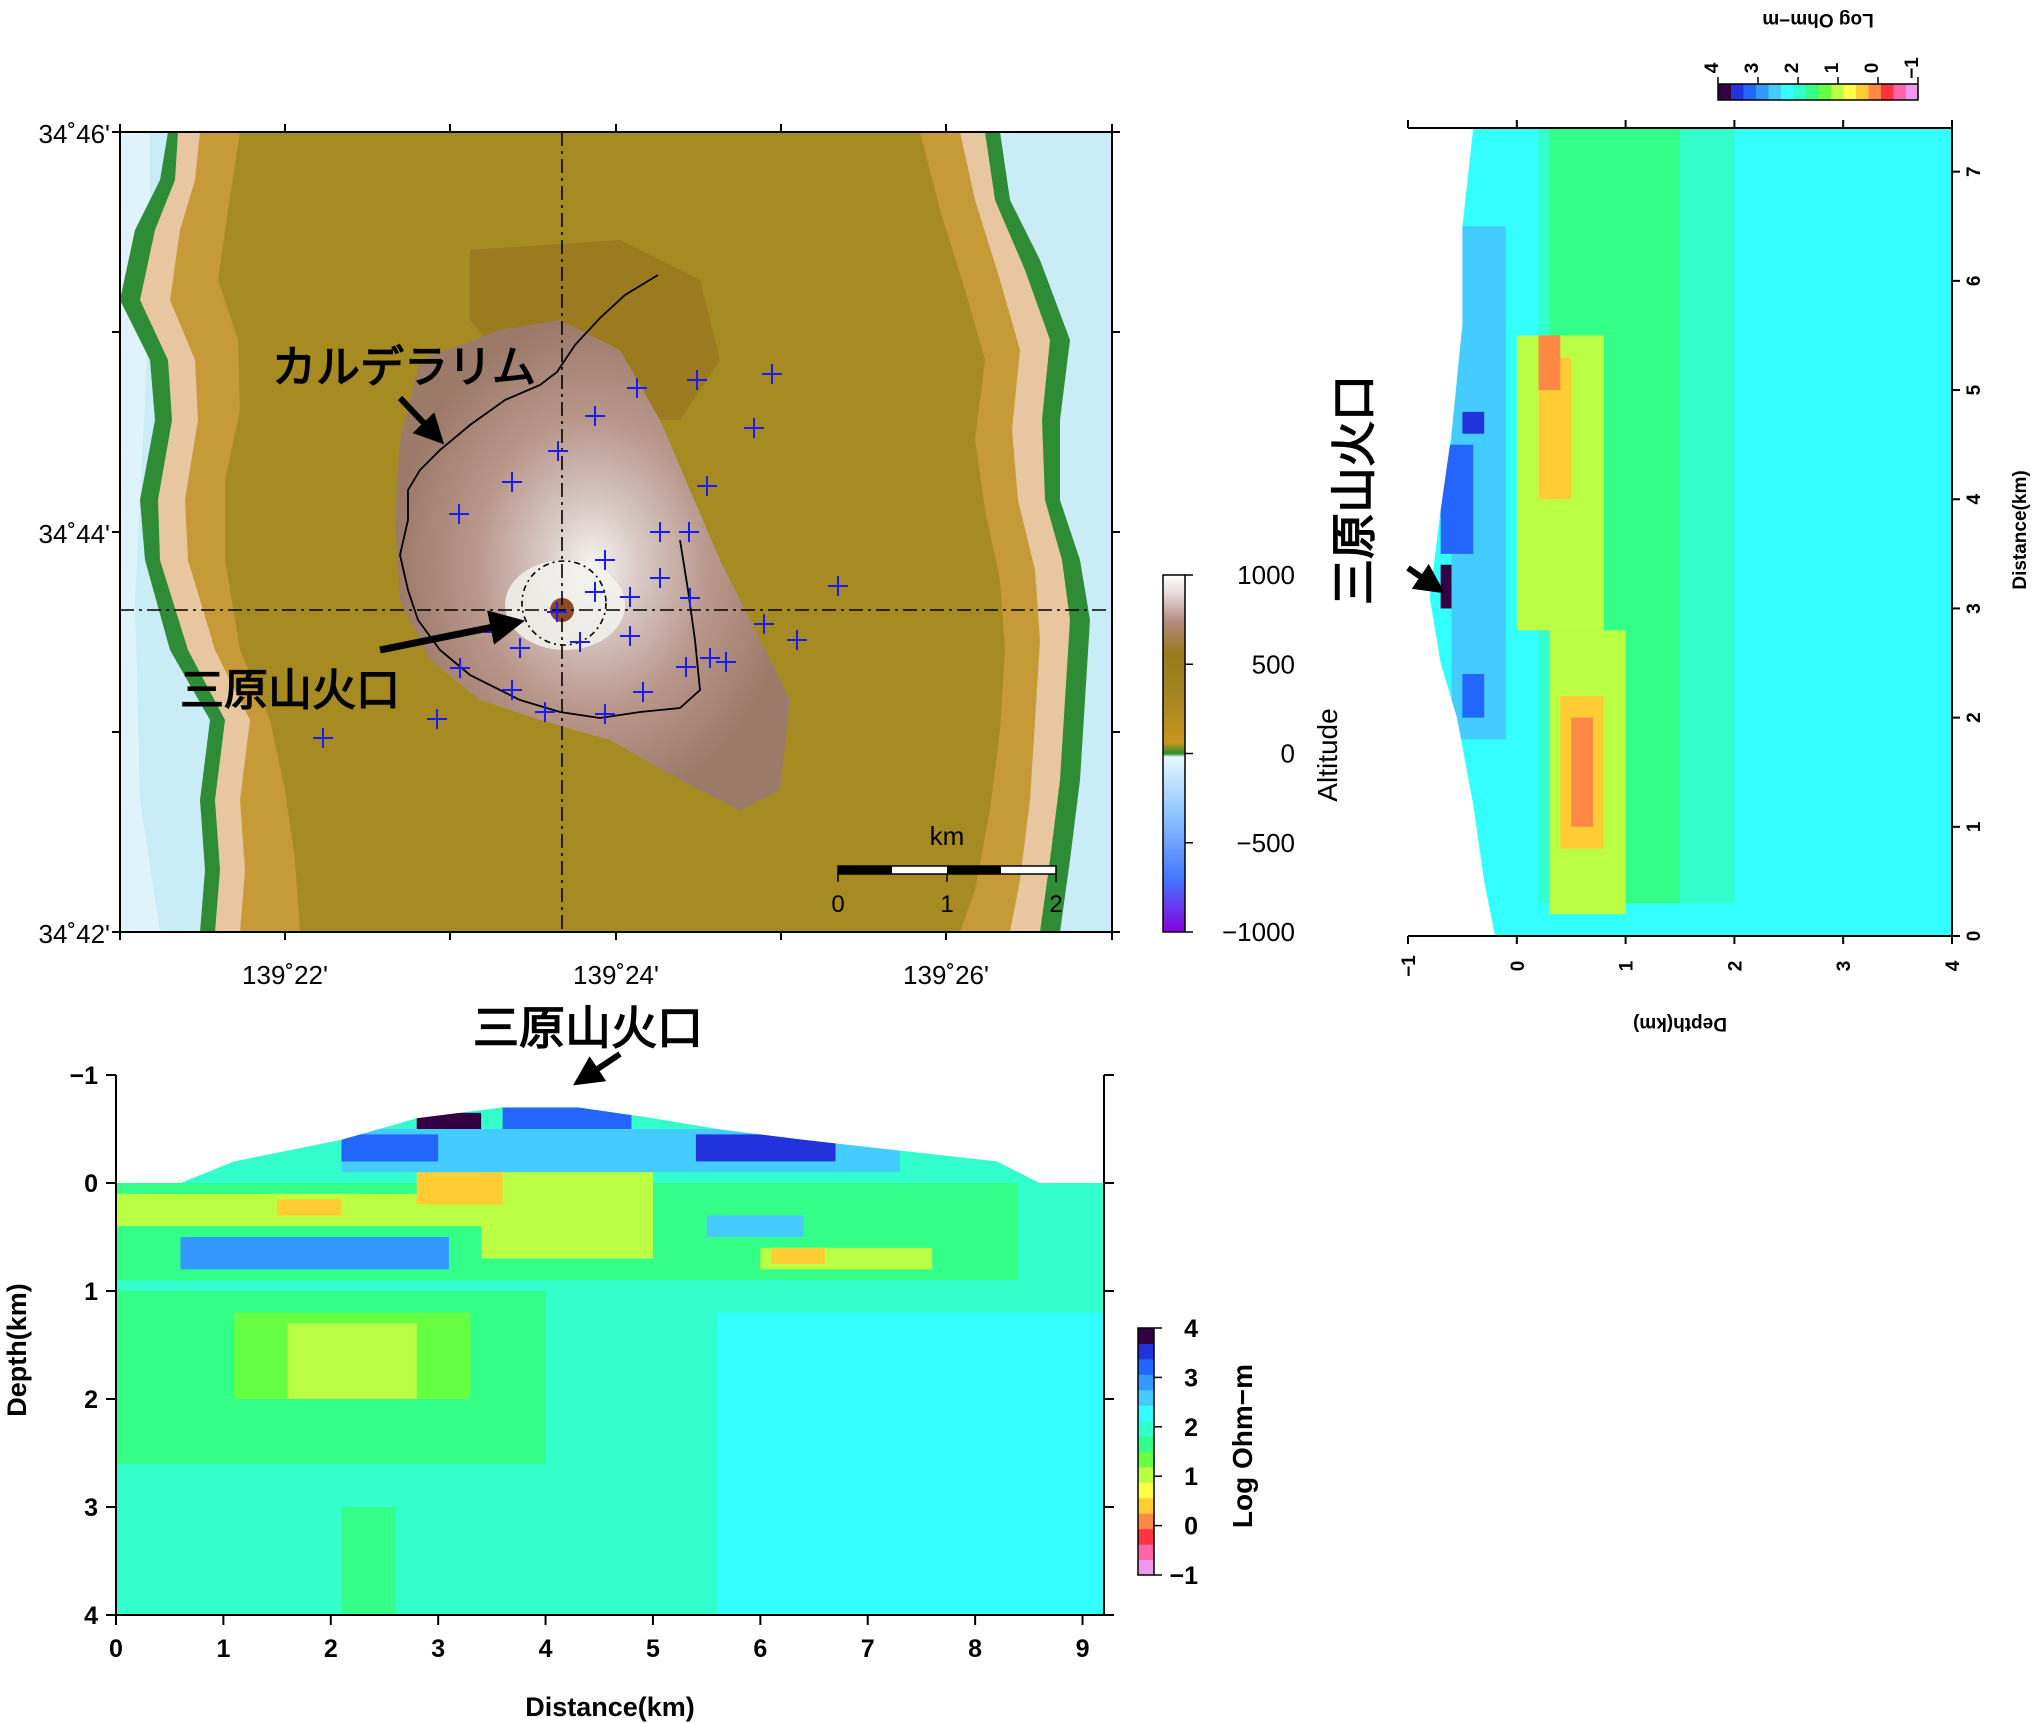 The height and width of the screenshot is (1723, 2042). I want to click on ns-x-tick-label: 4, so click(1953, 965).